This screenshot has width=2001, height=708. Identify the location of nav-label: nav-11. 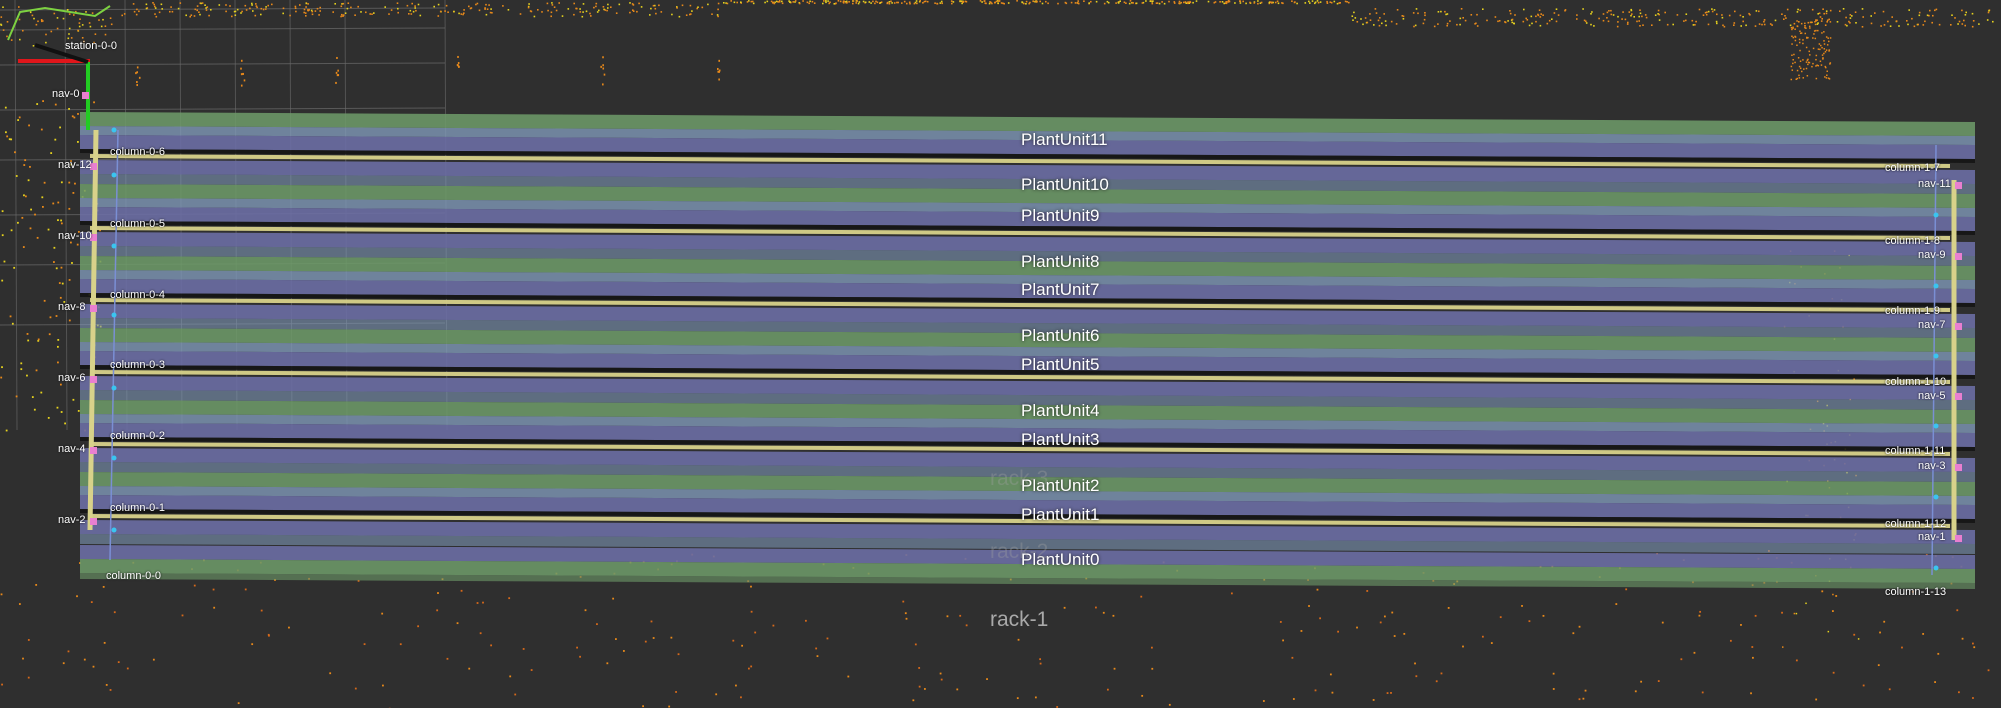
(1934, 184).